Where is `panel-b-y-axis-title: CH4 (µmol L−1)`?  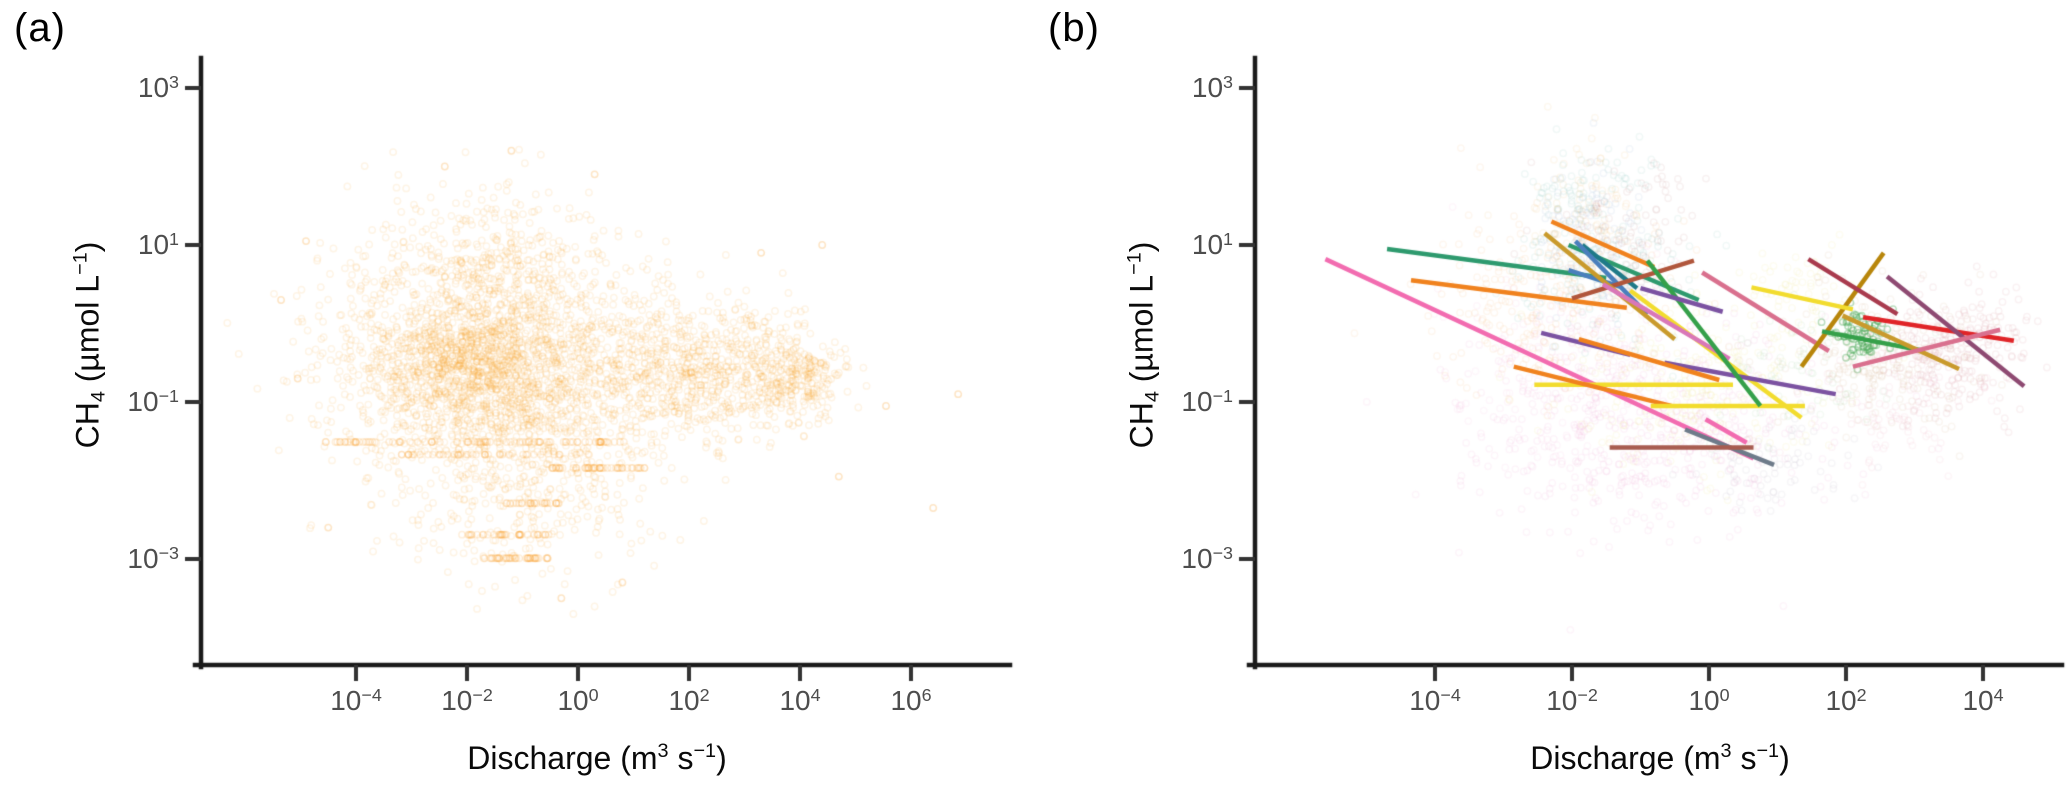 panel-b-y-axis-title: CH4 (µmol L−1) is located at coordinates (1143, 345).